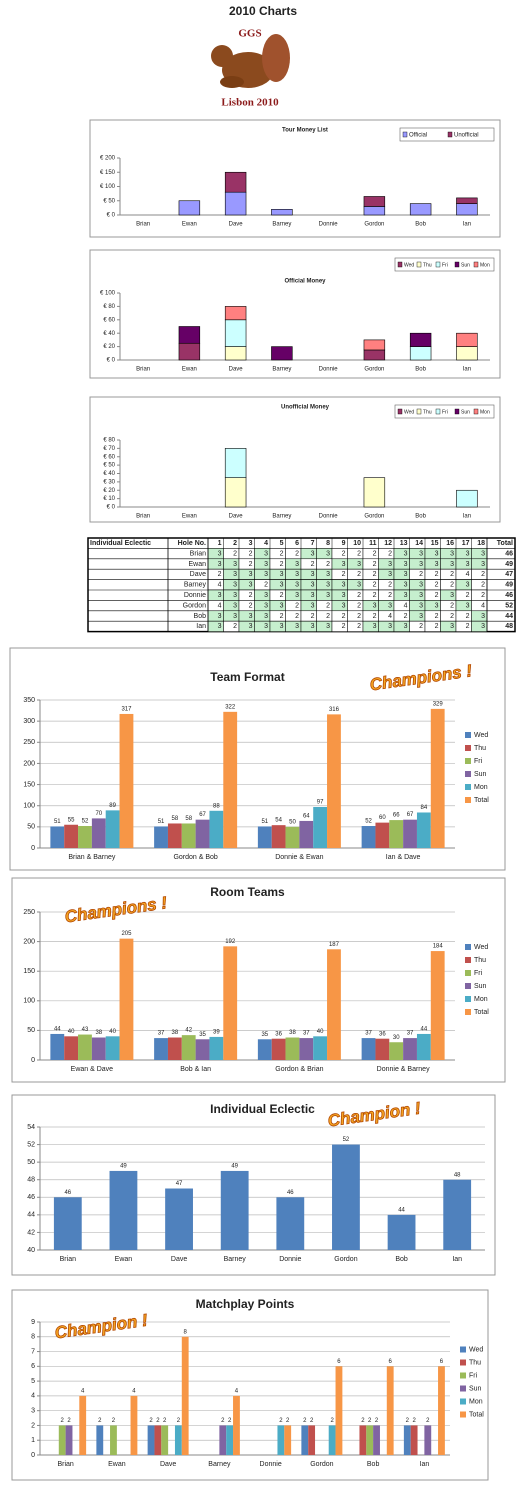  Describe the element at coordinates (478, 973) in the screenshot. I see `legend-label: Fri` at that location.